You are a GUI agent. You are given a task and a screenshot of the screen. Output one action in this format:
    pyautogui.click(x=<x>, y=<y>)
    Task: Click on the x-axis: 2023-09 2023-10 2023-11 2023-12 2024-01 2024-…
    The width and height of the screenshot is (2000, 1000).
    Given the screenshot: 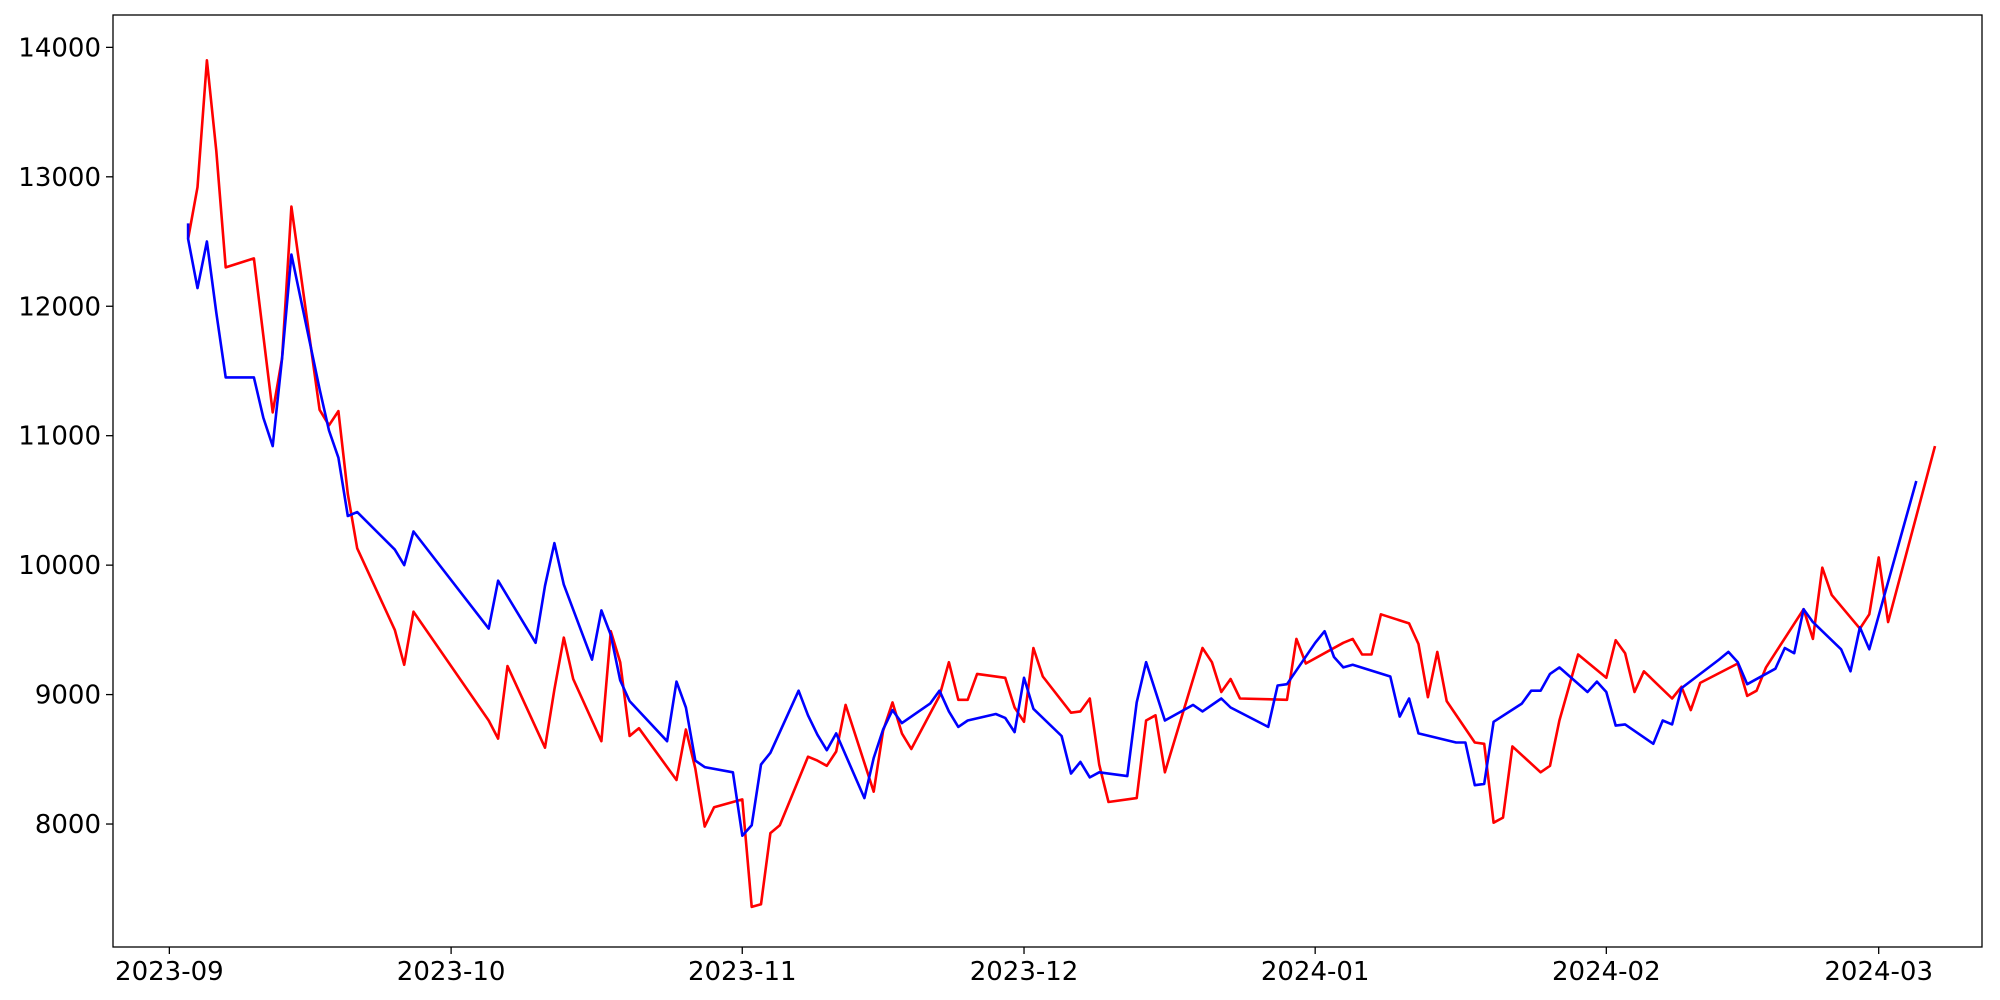 What is the action you would take?
    pyautogui.click(x=1024, y=967)
    